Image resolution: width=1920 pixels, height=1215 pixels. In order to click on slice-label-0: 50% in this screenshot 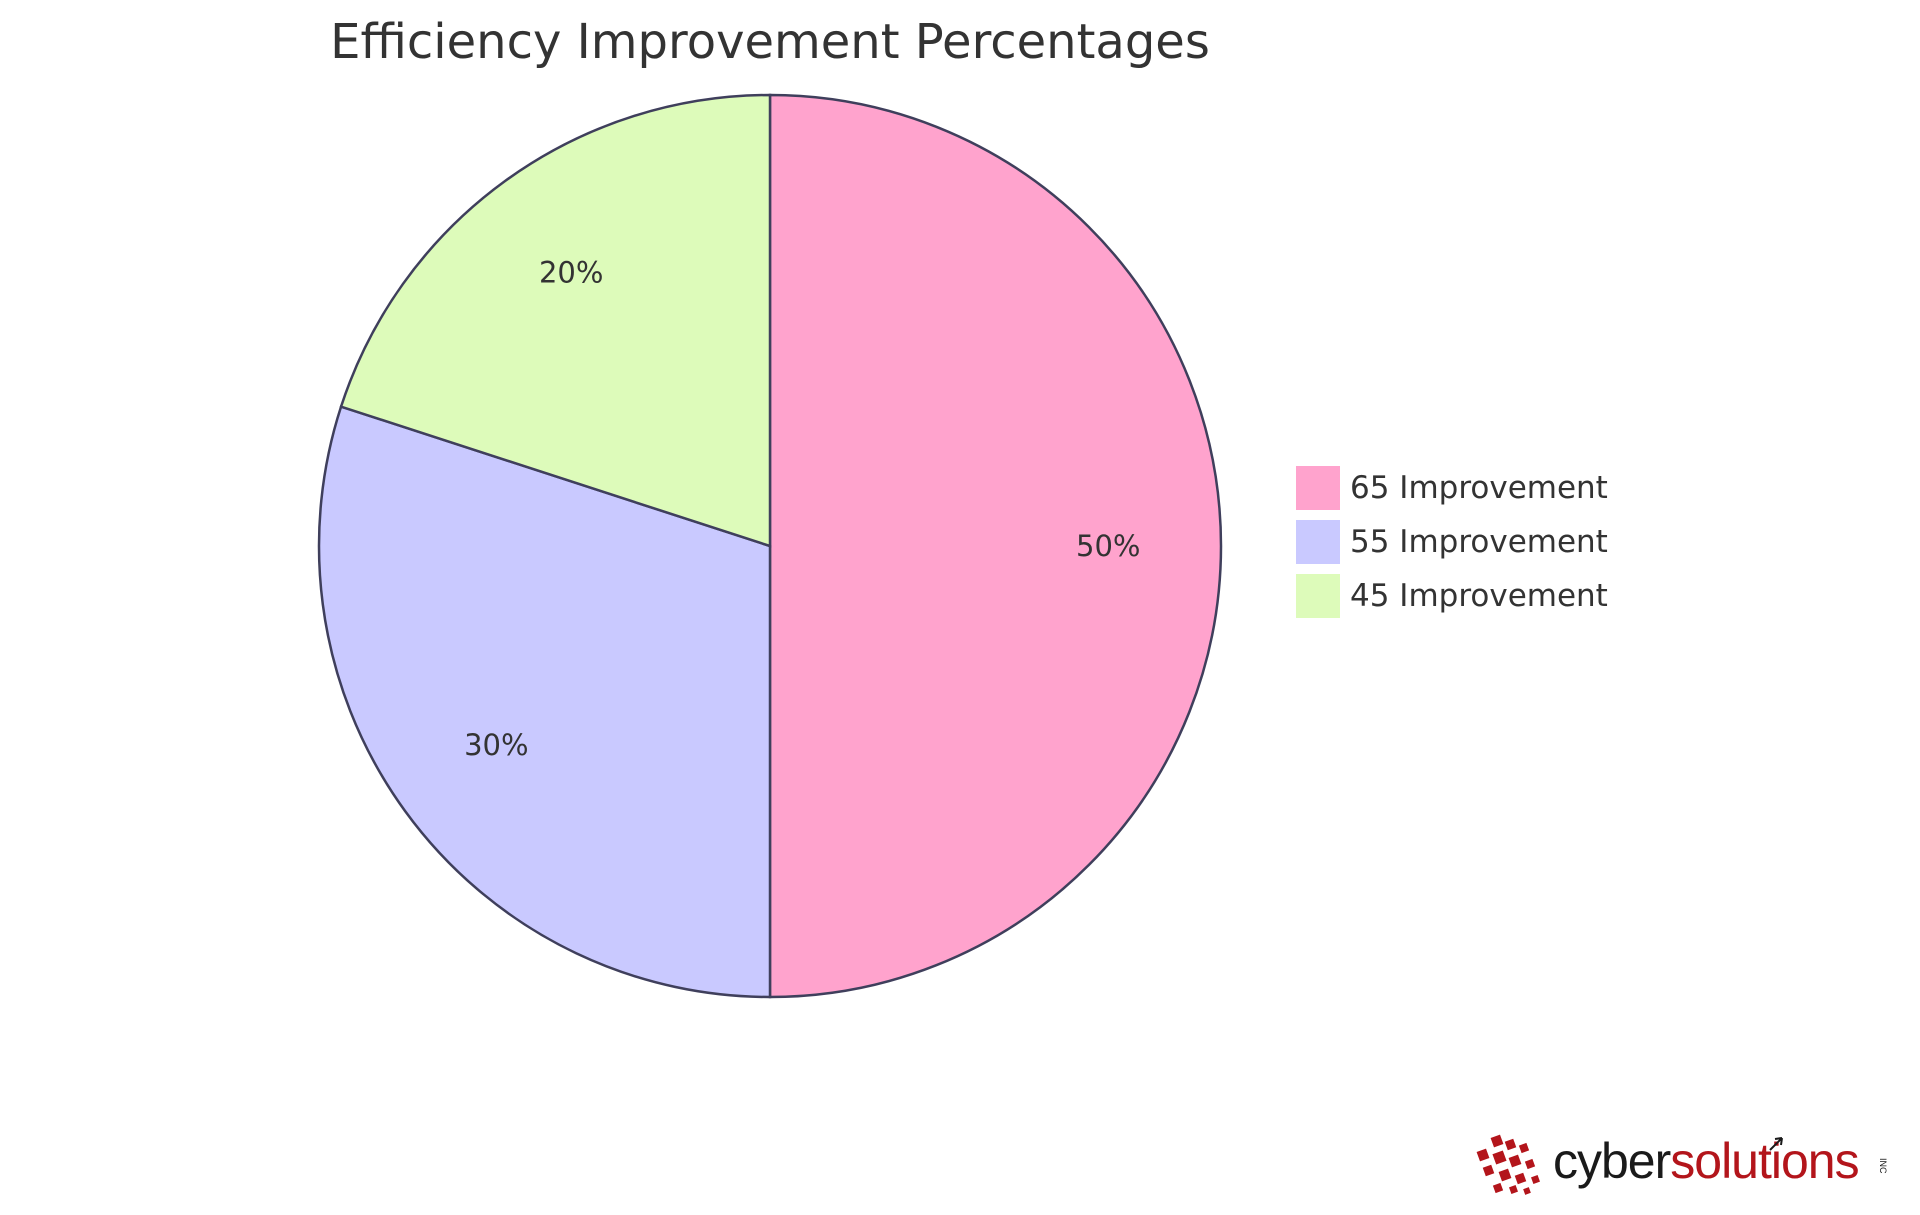, I will do `click(1108, 546)`.